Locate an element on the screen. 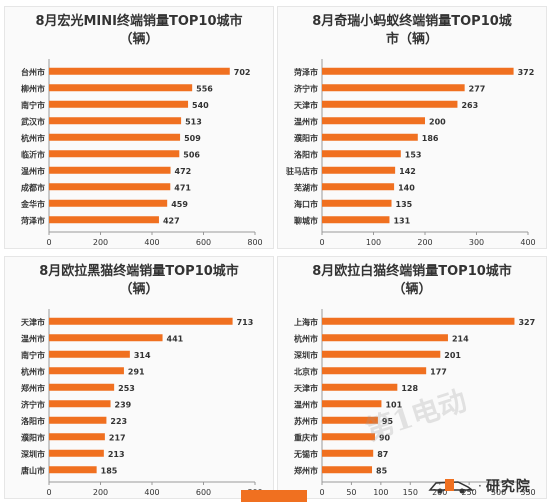 The width and height of the screenshot is (550, 502). data-label: 472 is located at coordinates (183, 171).